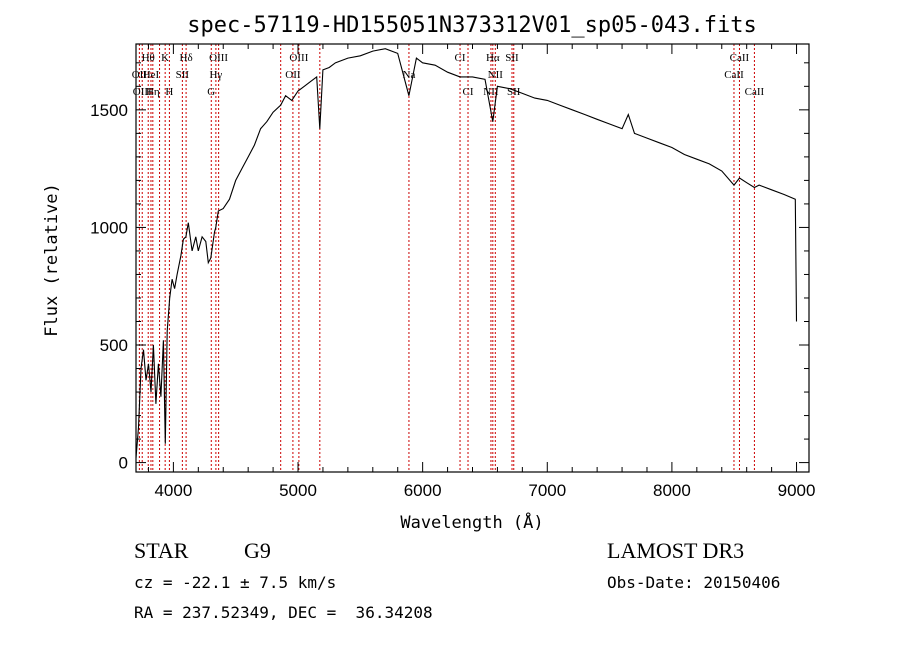 The image size is (900, 649). What do you see at coordinates (672, 490) in the screenshot?
I see `x-tick-label-8000: 8000` at bounding box center [672, 490].